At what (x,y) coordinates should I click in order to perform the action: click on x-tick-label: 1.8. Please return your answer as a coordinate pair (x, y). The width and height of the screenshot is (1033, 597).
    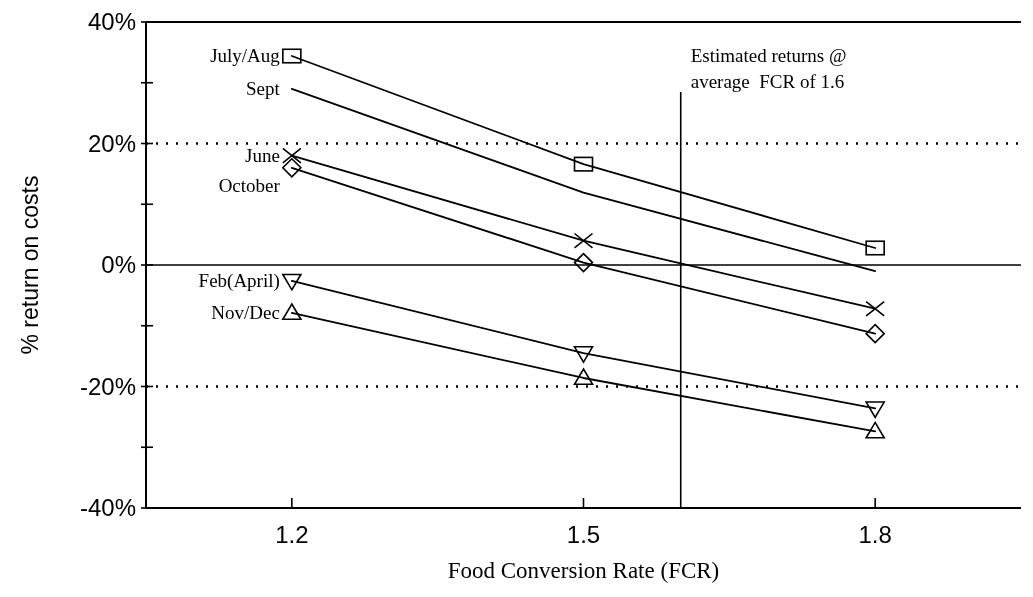
    Looking at the image, I should click on (875, 534).